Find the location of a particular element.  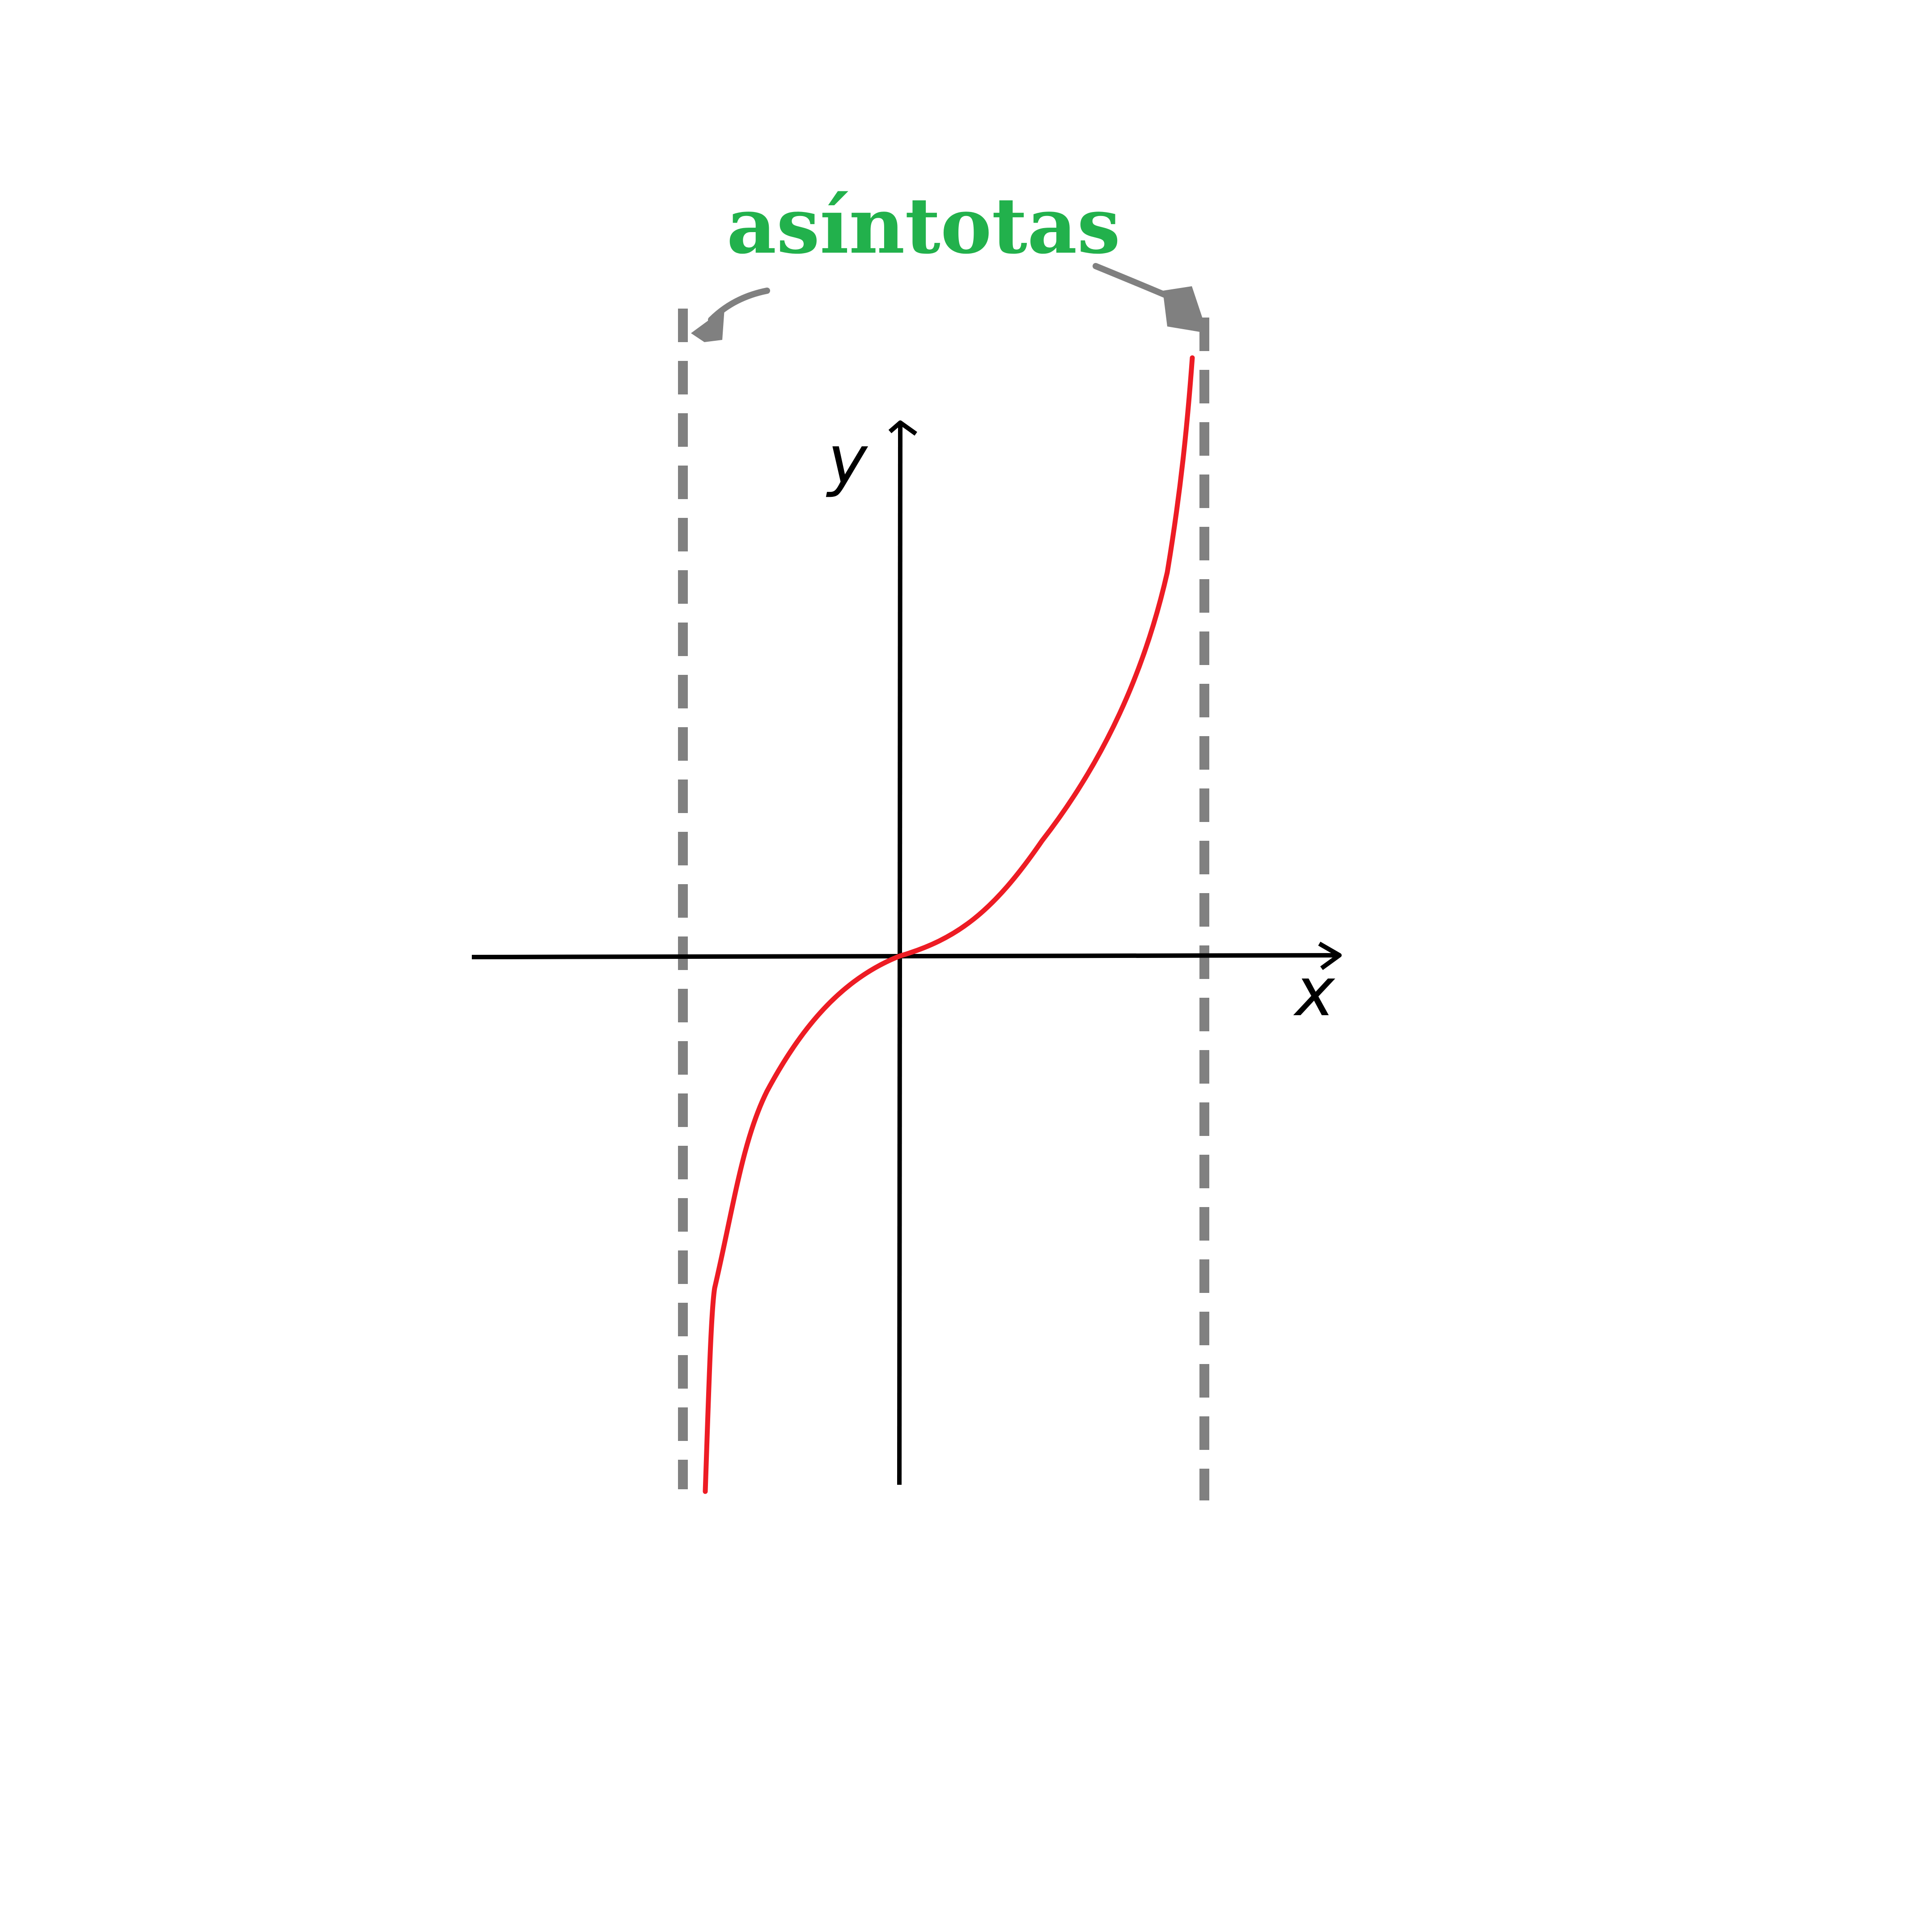

y-axis-arrowhead is located at coordinates (902, 428).